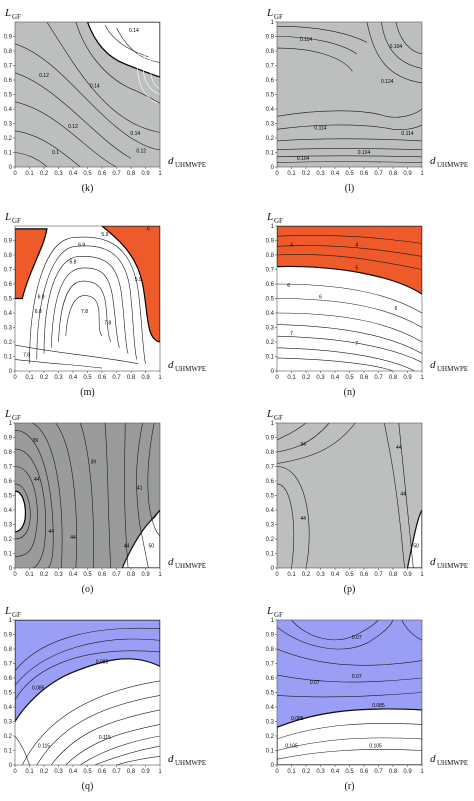  What do you see at coordinates (356, 269) in the screenshot?
I see `contour-label: 5` at bounding box center [356, 269].